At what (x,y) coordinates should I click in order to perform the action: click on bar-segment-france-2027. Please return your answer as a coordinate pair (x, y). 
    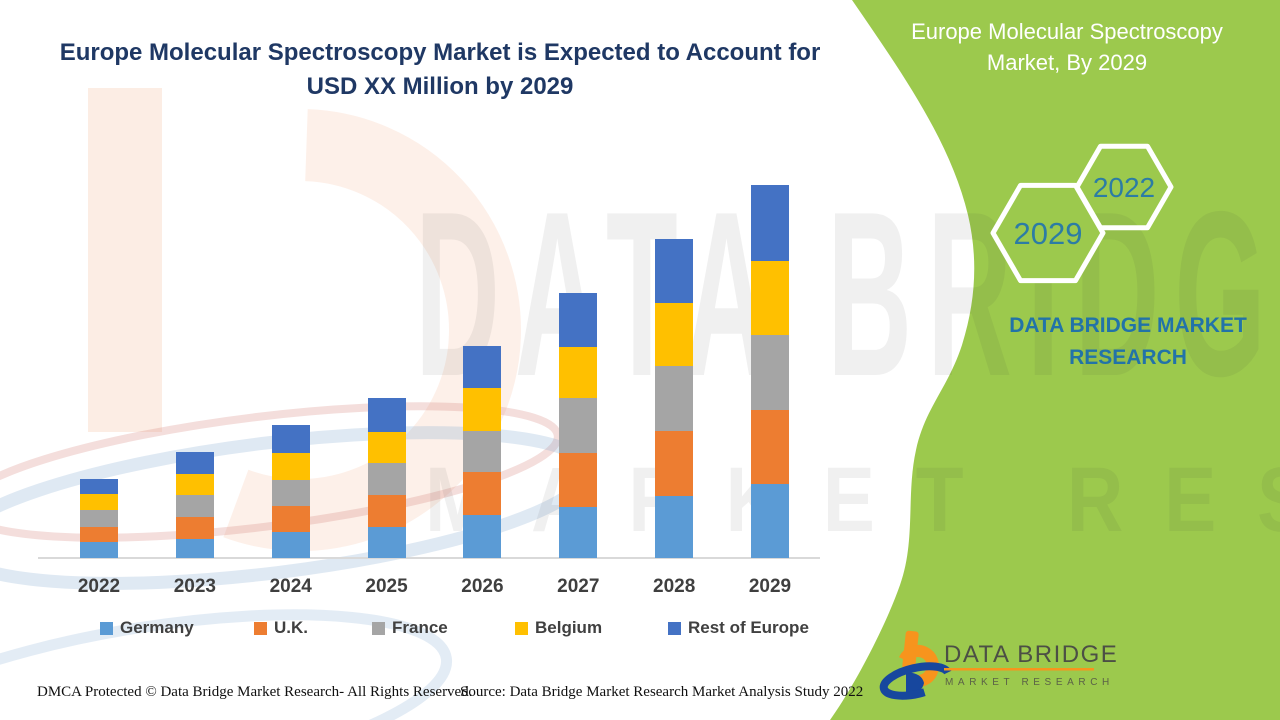
    Looking at the image, I should click on (578, 425).